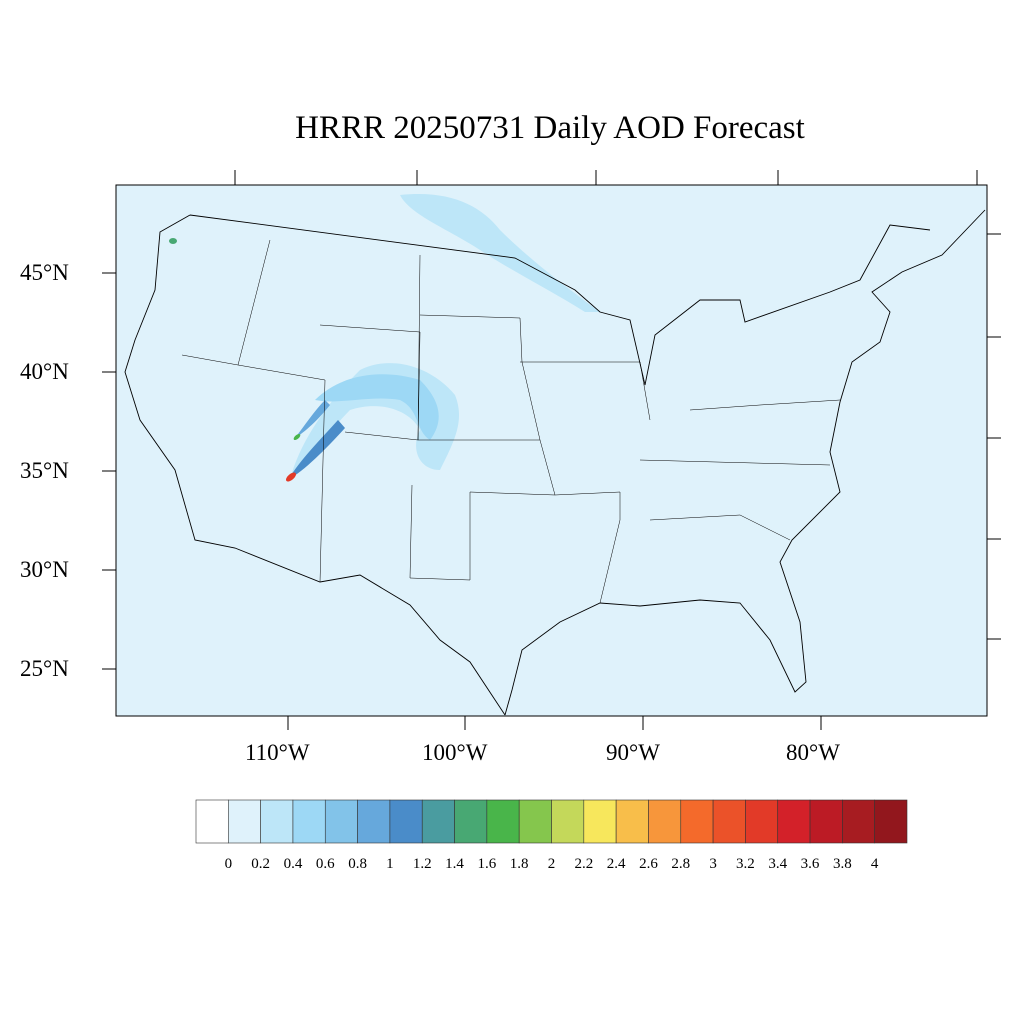 Image resolution: width=1024 pixels, height=1024 pixels. Describe the element at coordinates (390, 864) in the screenshot. I see `colorbar-label: 1` at that location.